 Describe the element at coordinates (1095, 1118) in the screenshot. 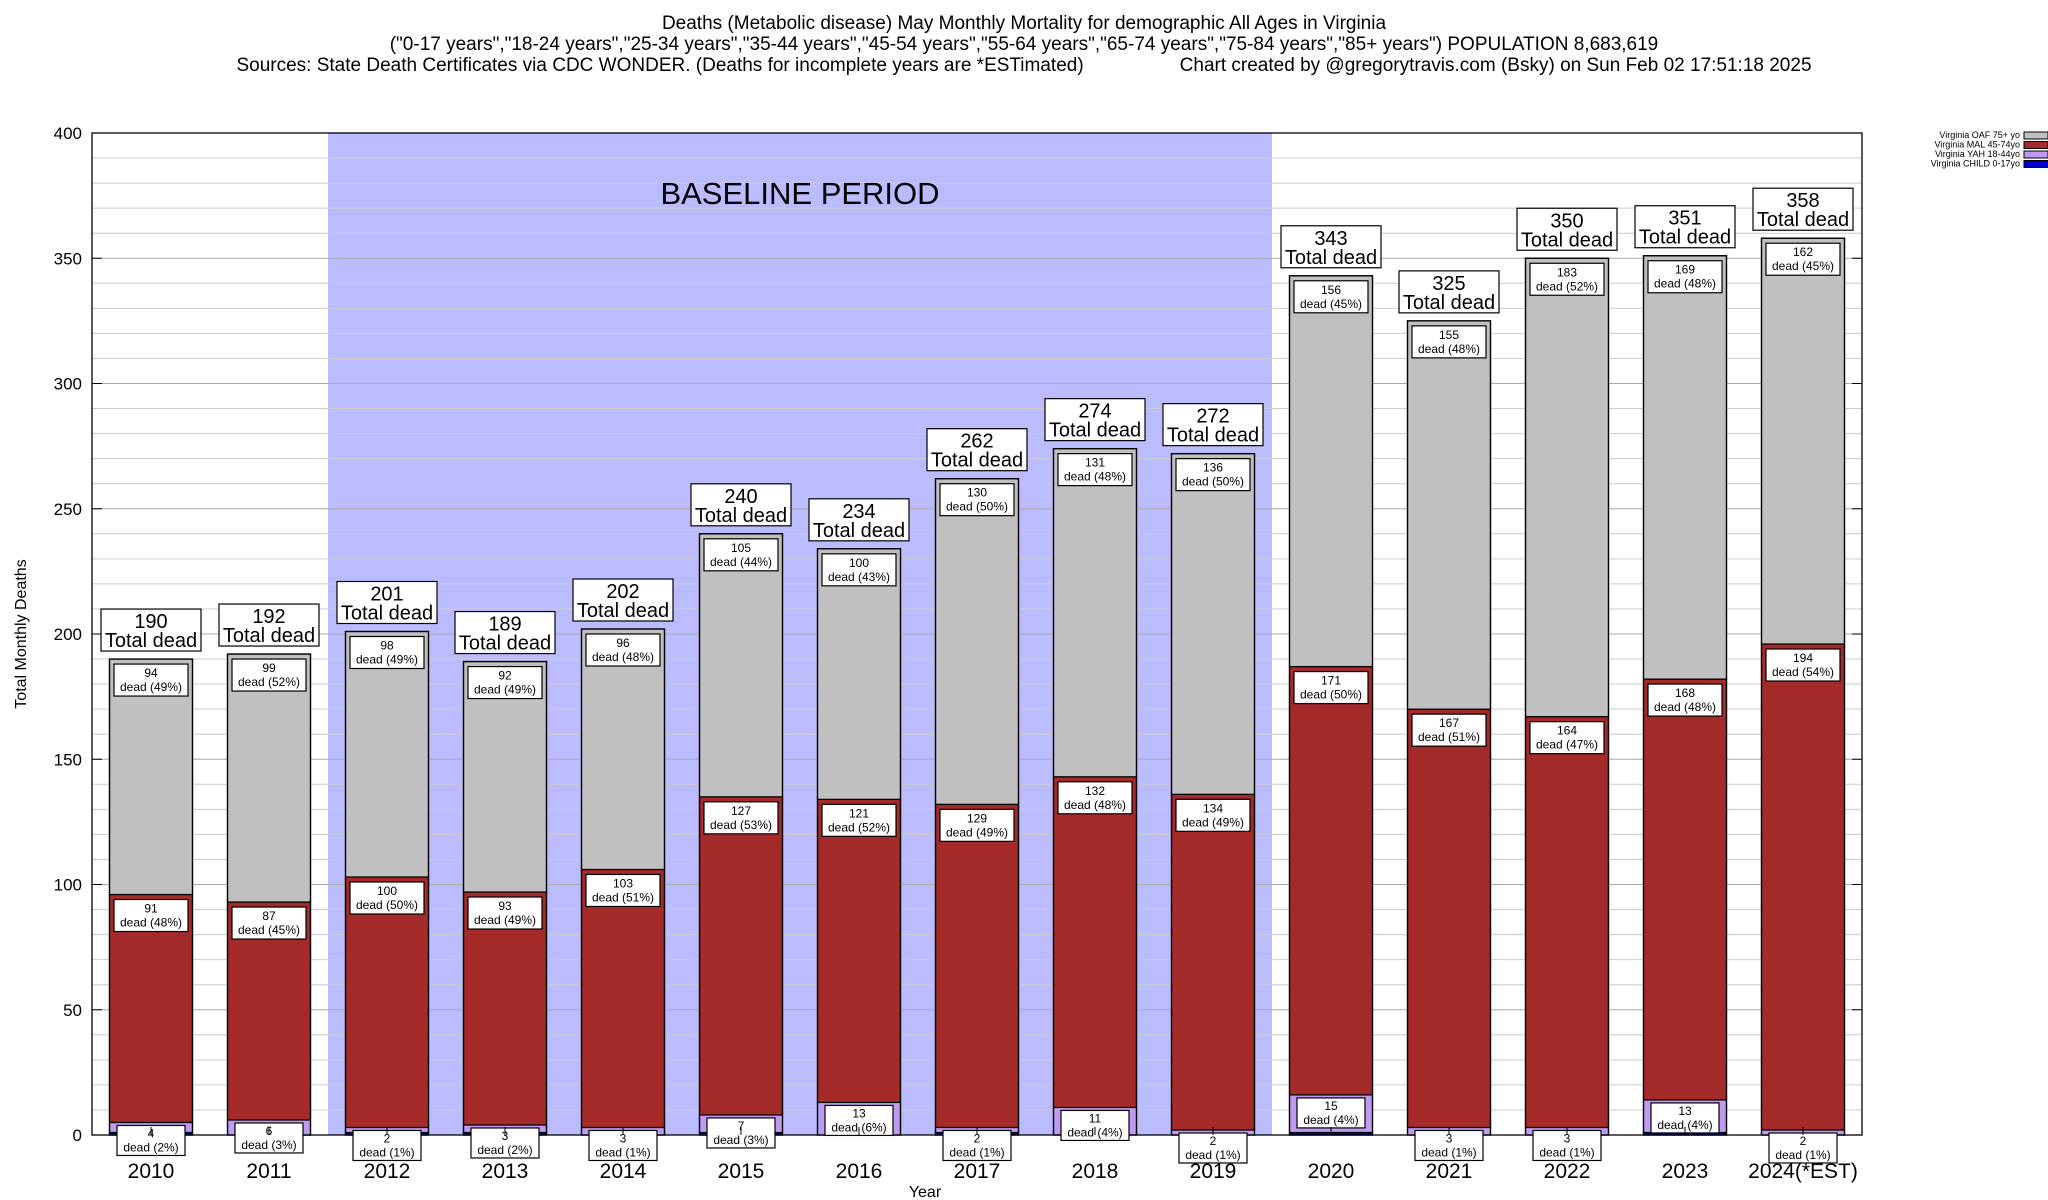

I see `data-label-value: 11` at that location.